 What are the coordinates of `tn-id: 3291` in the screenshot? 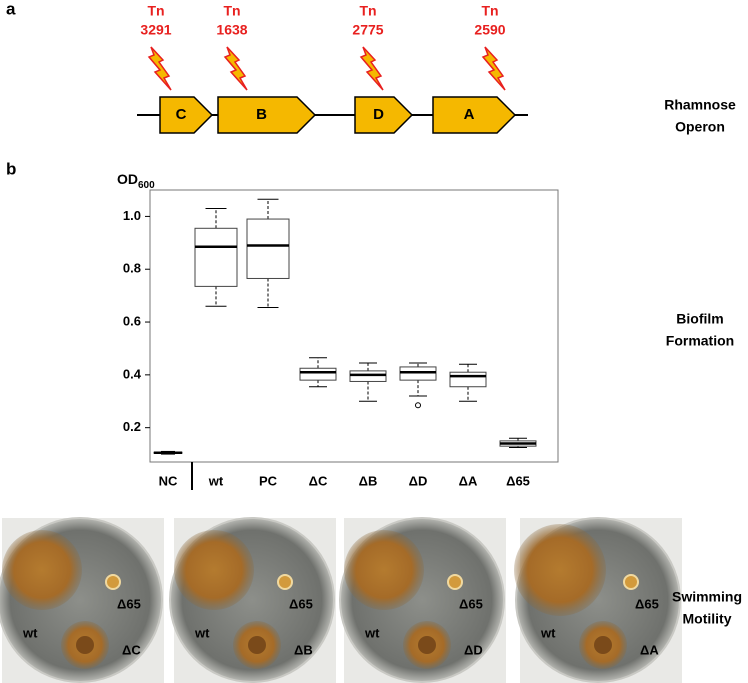 It's located at (155, 30).